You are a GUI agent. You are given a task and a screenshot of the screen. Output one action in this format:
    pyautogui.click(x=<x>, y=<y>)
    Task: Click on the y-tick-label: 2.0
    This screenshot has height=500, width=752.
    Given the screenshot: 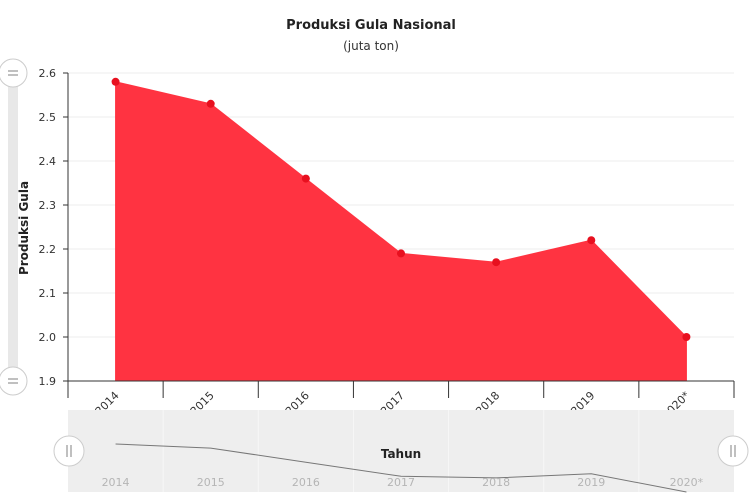 What is the action you would take?
    pyautogui.click(x=48, y=337)
    